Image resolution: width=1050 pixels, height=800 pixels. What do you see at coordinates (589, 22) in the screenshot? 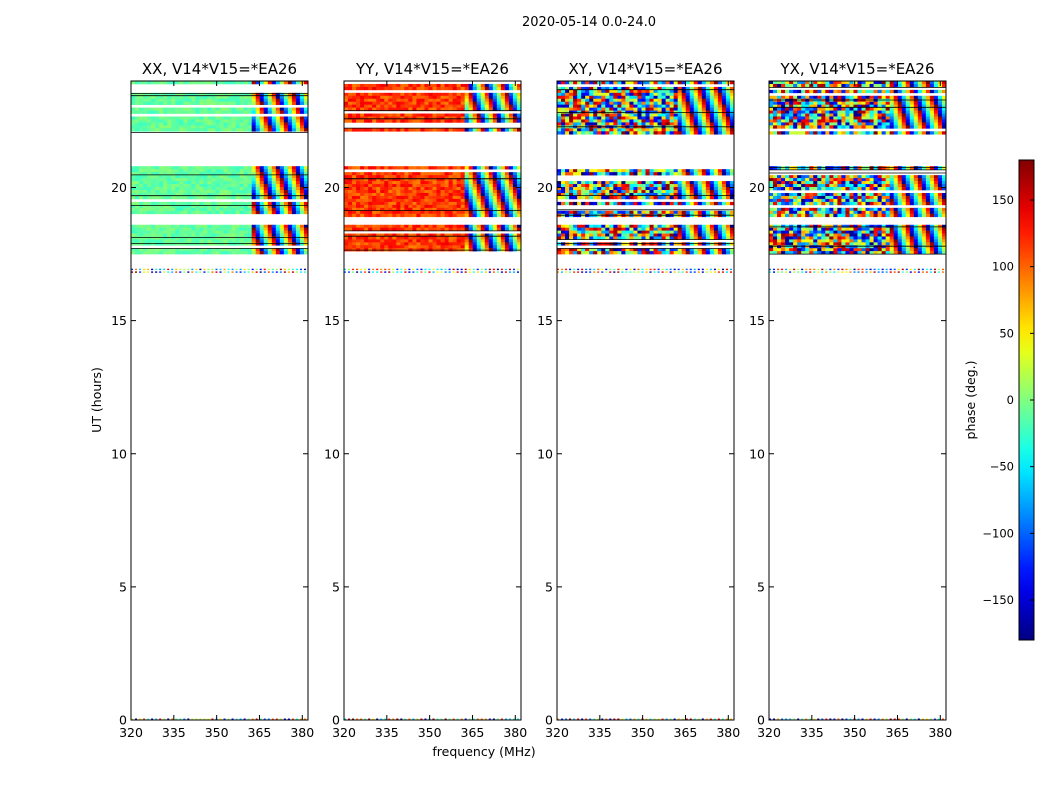
I see `suptitle: 2020-05-14 0.0-24.0` at bounding box center [589, 22].